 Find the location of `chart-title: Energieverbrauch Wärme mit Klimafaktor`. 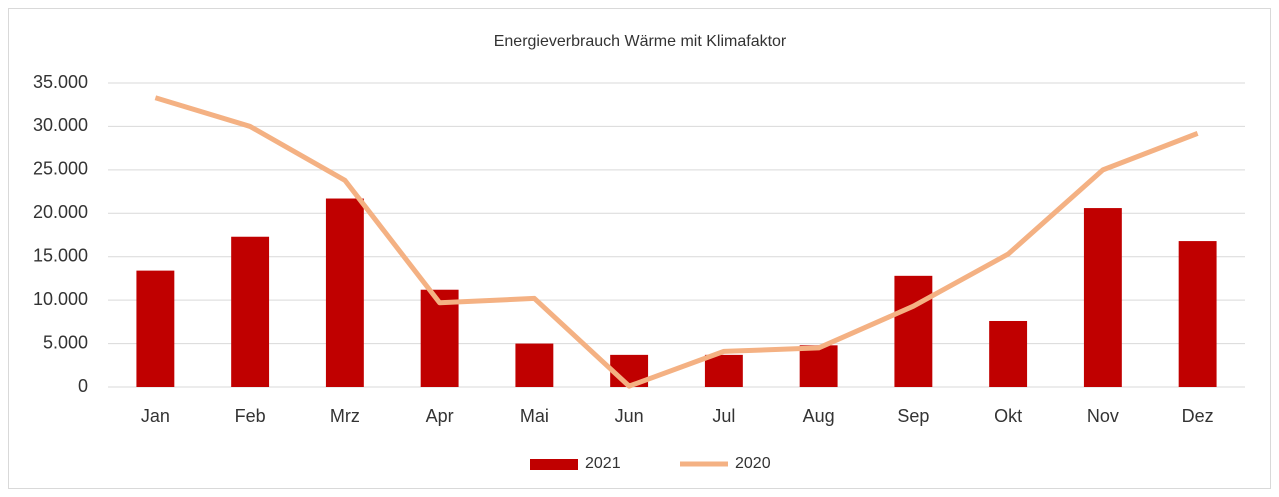

chart-title: Energieverbrauch Wärme mit Klimafaktor is located at coordinates (640, 41).